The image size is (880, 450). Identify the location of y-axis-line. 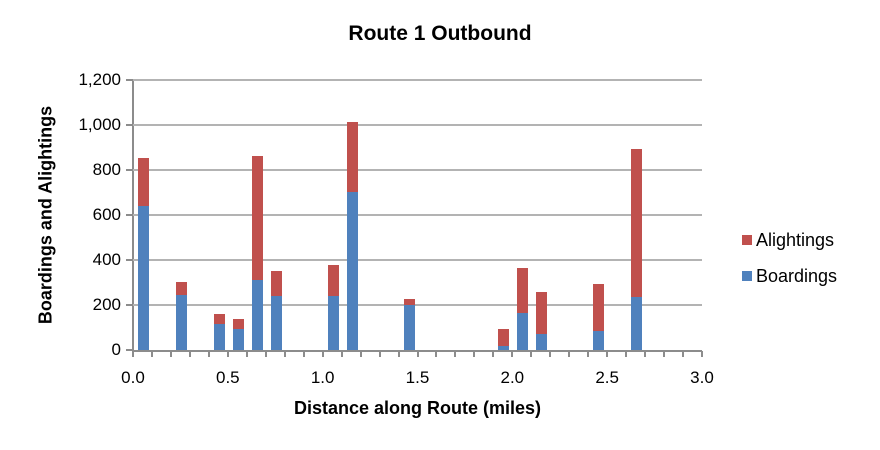
(133, 216).